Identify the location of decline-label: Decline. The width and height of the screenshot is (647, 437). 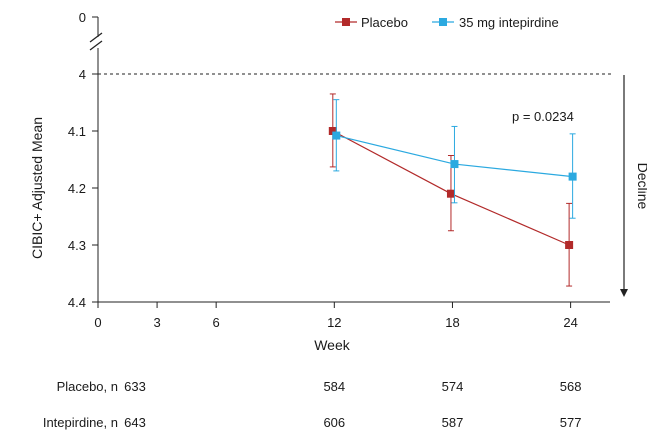
(641, 186).